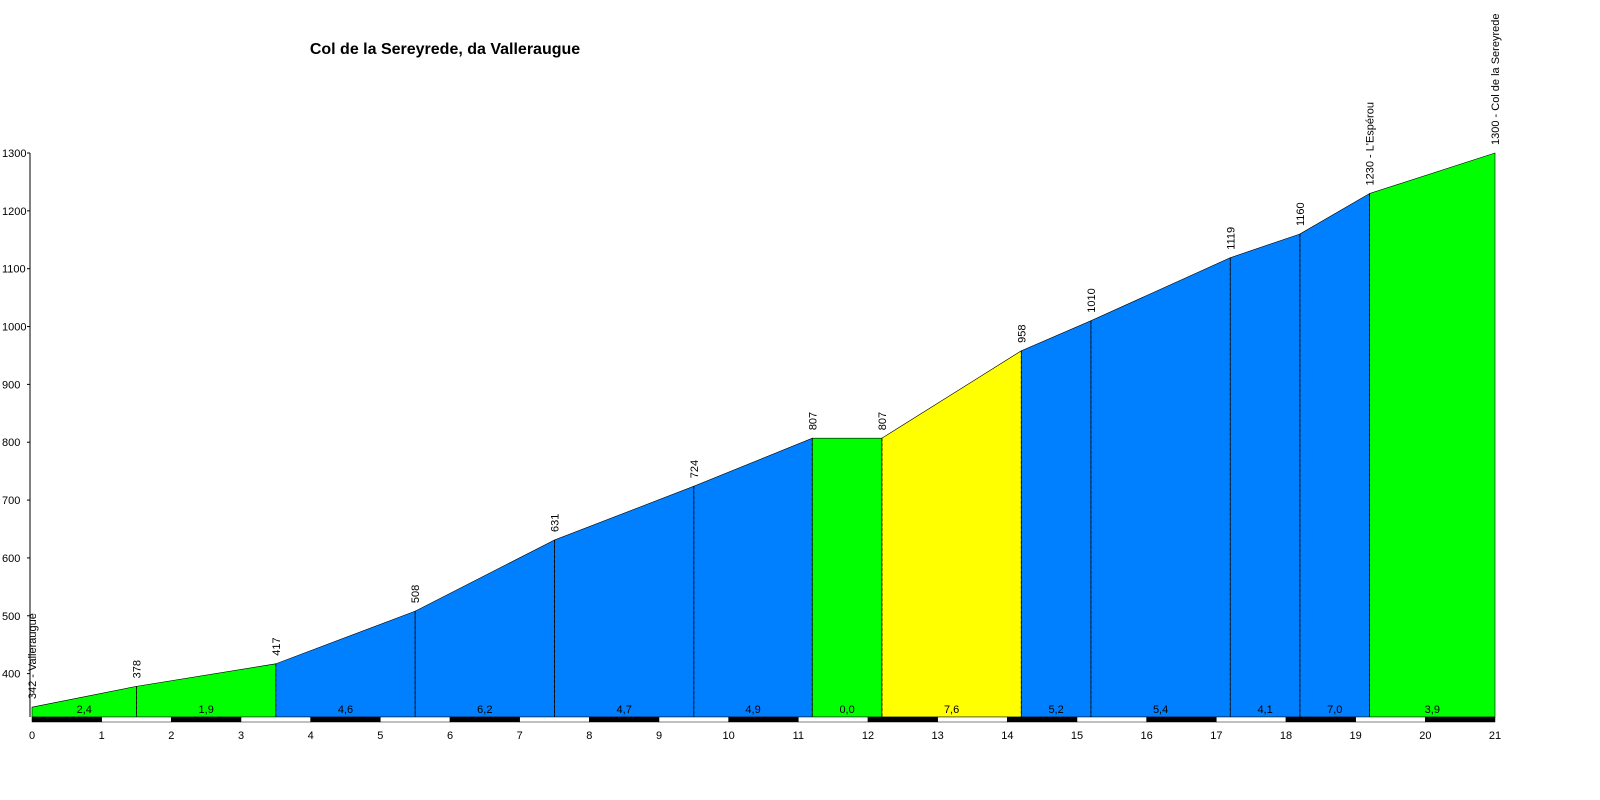 The height and width of the screenshot is (800, 1600). What do you see at coordinates (1334, 710) in the screenshot?
I see `gradient-label: 7,0` at bounding box center [1334, 710].